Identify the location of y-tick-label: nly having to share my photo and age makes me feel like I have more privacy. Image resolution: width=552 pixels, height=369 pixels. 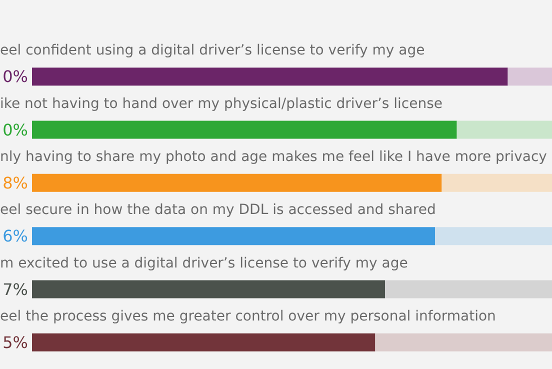
(273, 156).